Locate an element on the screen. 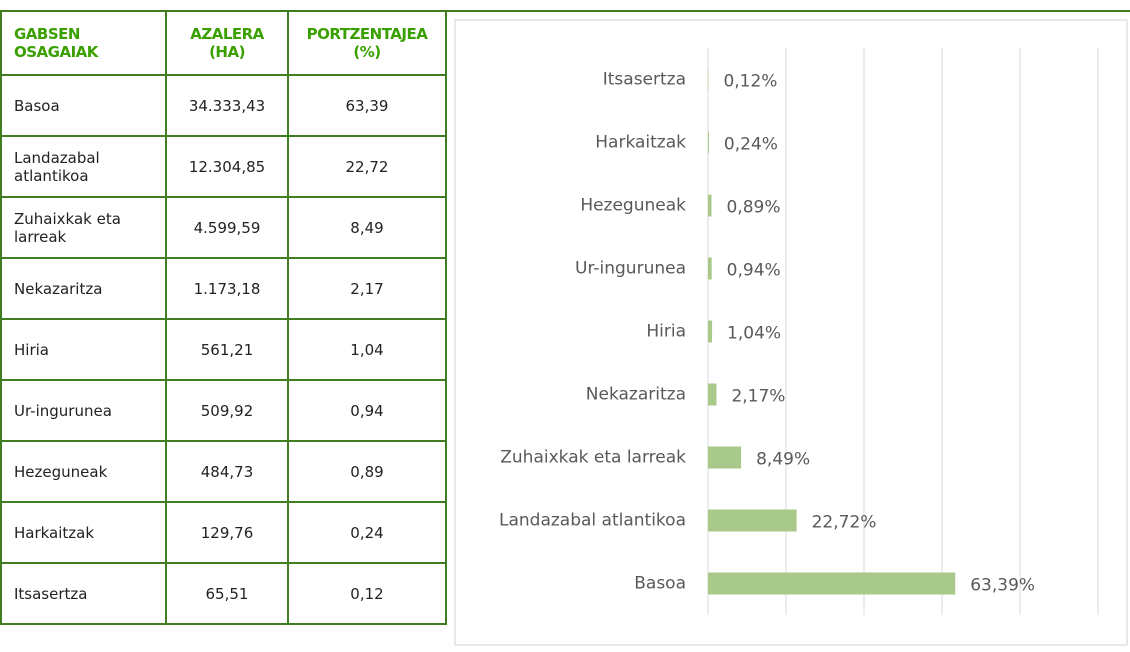 This screenshot has height=652, width=1130. table-cell: 12.304,85 is located at coordinates (227, 166).